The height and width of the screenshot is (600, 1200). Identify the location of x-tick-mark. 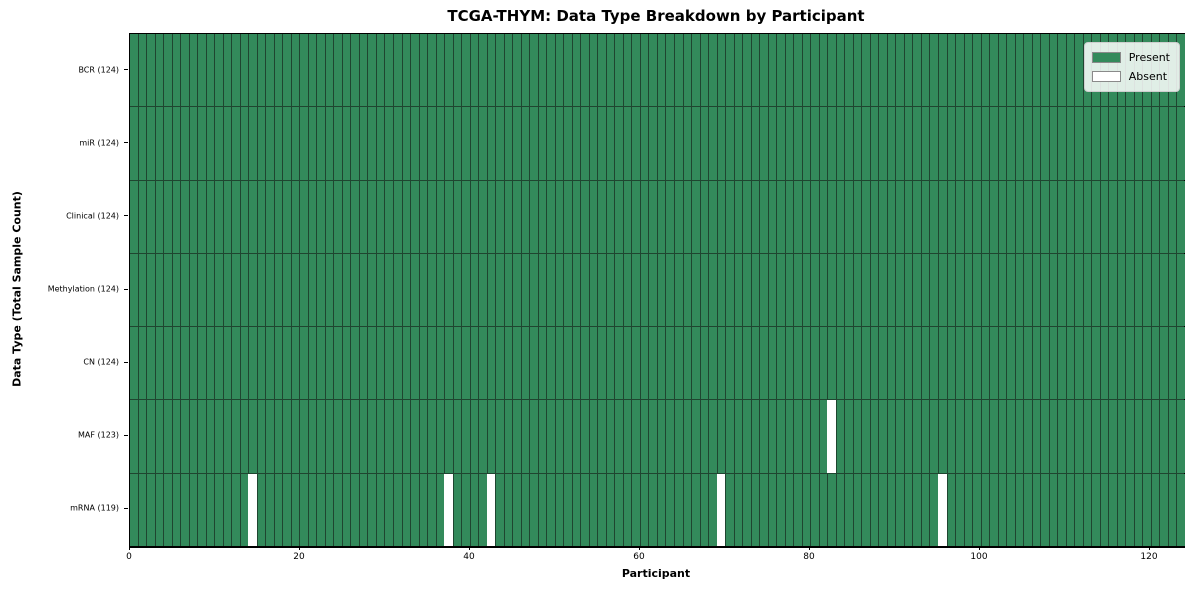
(129, 548).